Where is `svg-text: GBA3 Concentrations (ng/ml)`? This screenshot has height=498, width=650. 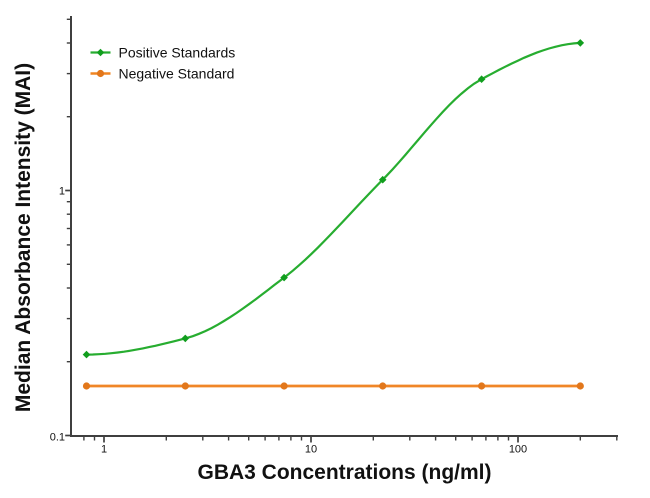 svg-text: GBA3 Concentrations (ng/ml) is located at coordinates (344, 472).